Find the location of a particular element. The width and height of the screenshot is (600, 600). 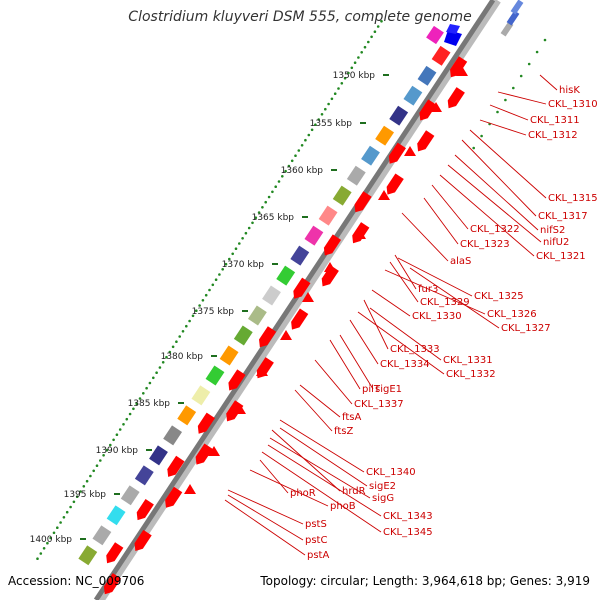

gene-label-ckl_1321: CKL_1321 is located at coordinates (512, 218).